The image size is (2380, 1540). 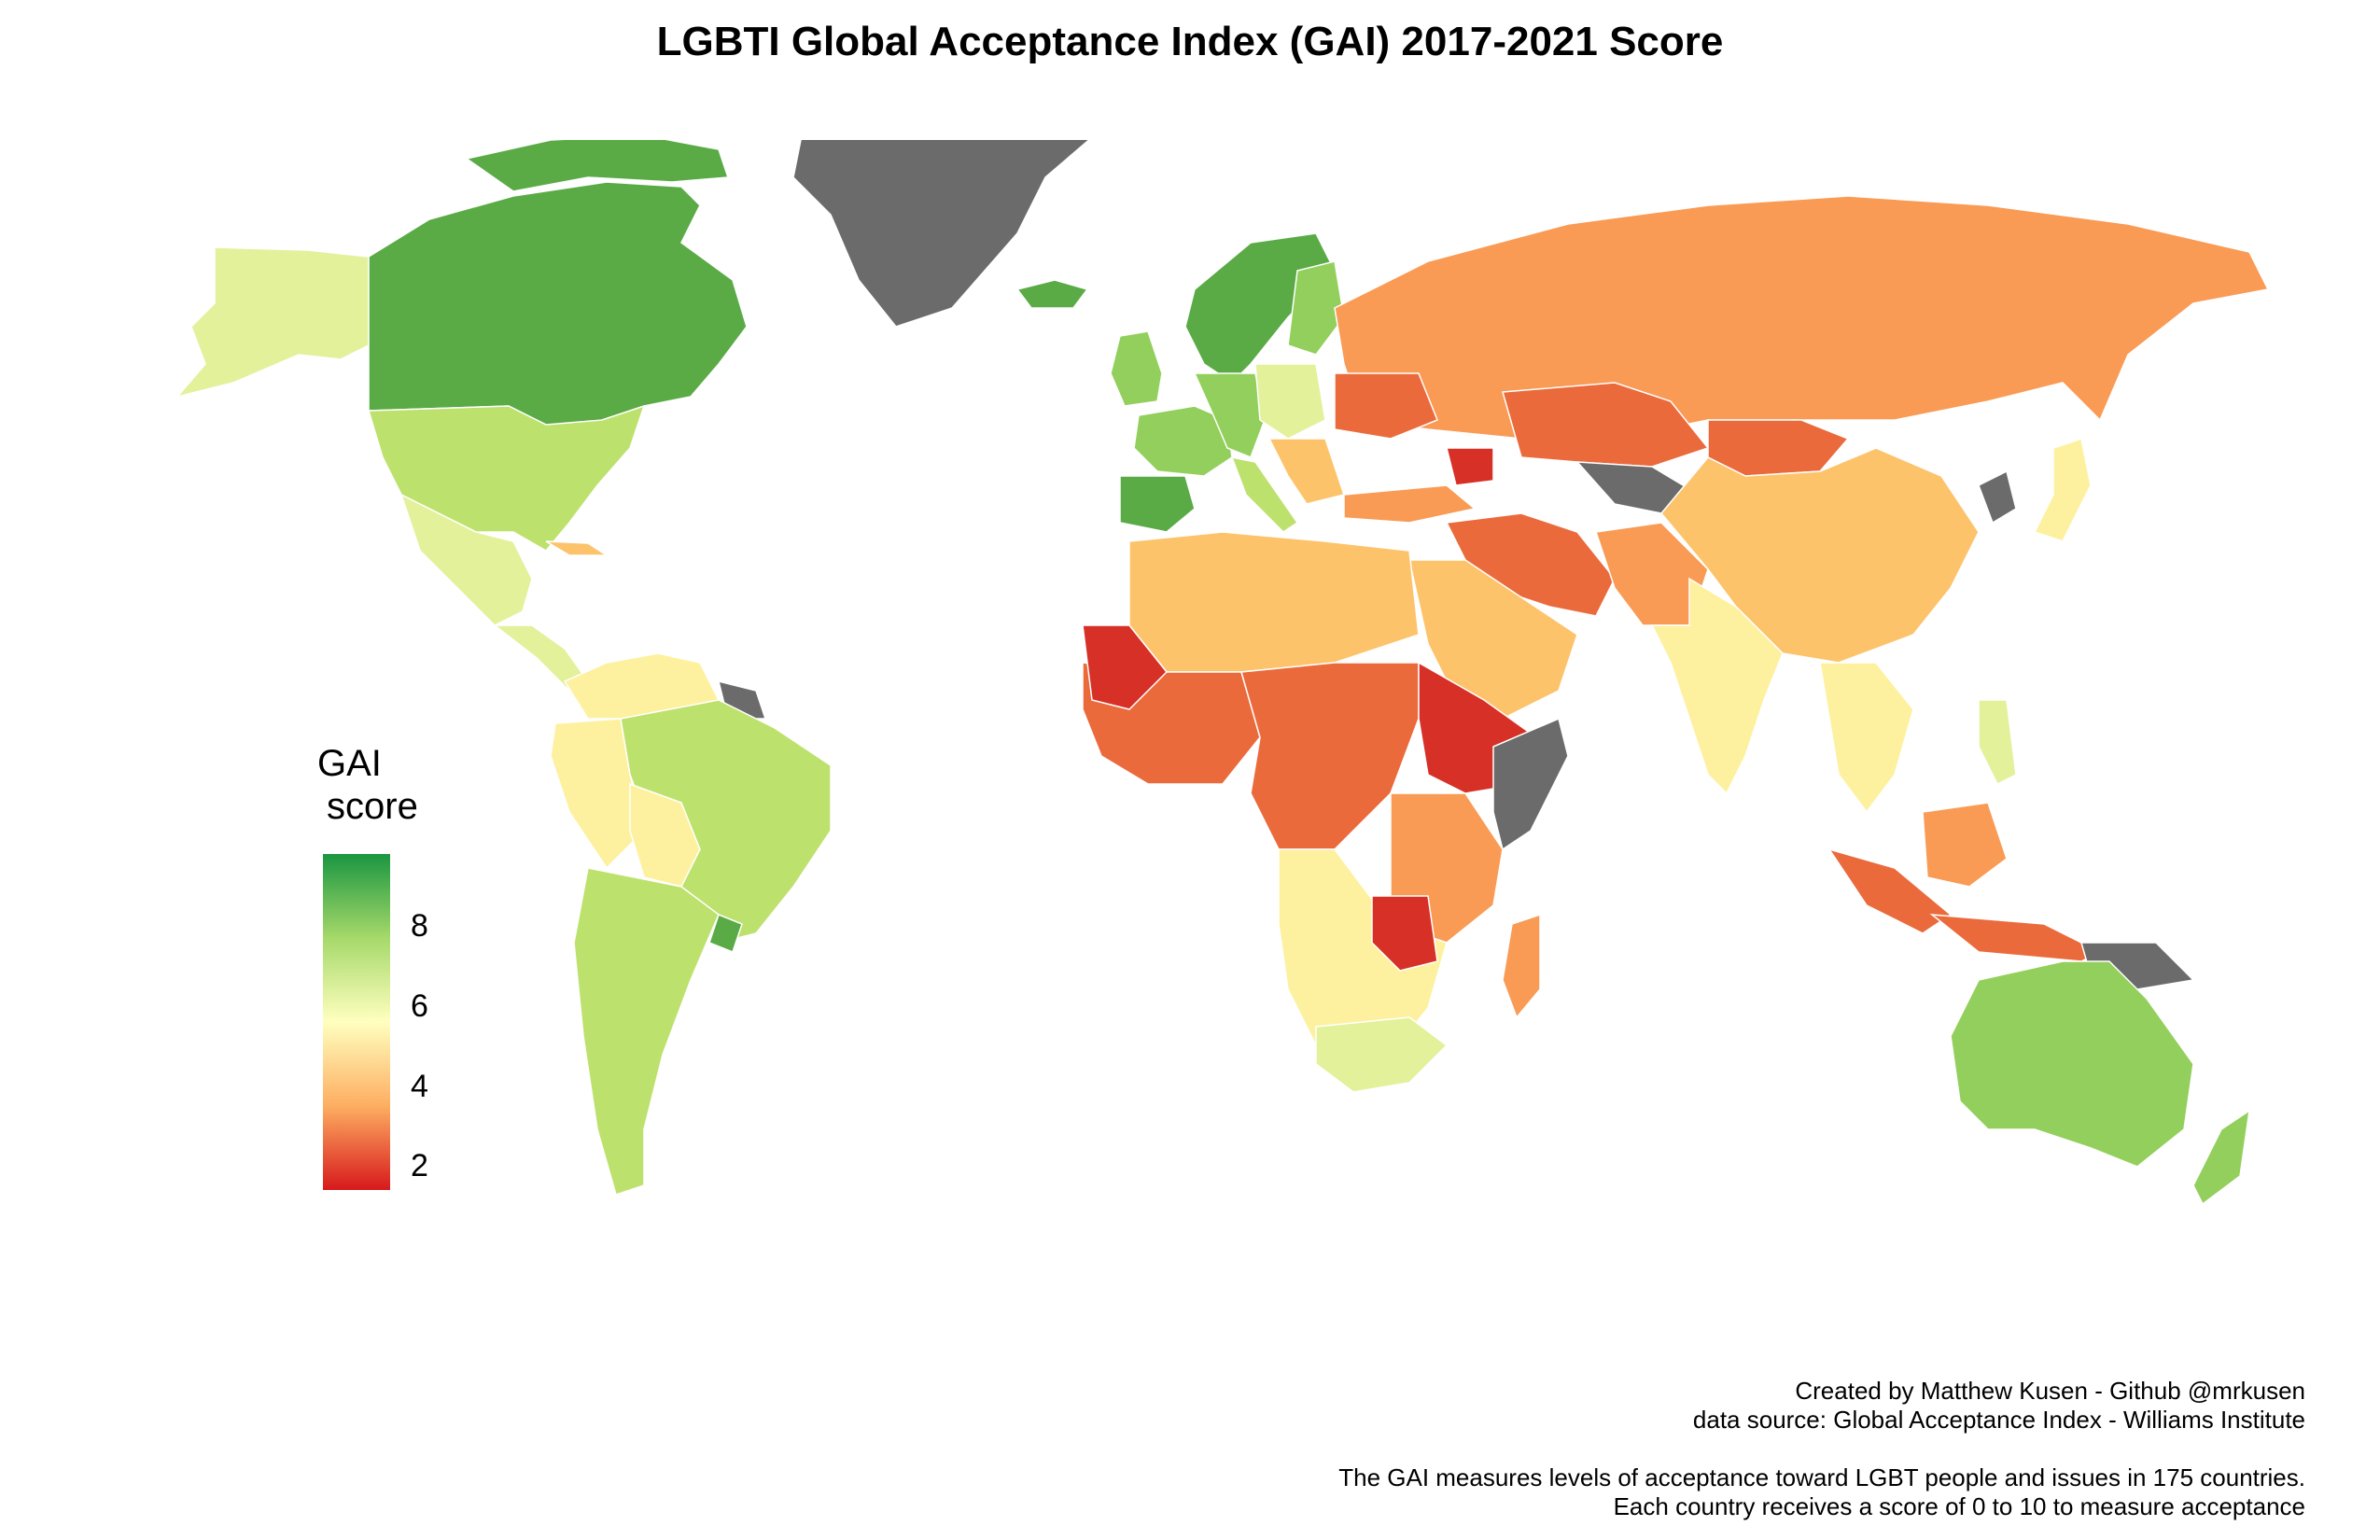 What do you see at coordinates (1410, 504) in the screenshot?
I see `region-turkey` at bounding box center [1410, 504].